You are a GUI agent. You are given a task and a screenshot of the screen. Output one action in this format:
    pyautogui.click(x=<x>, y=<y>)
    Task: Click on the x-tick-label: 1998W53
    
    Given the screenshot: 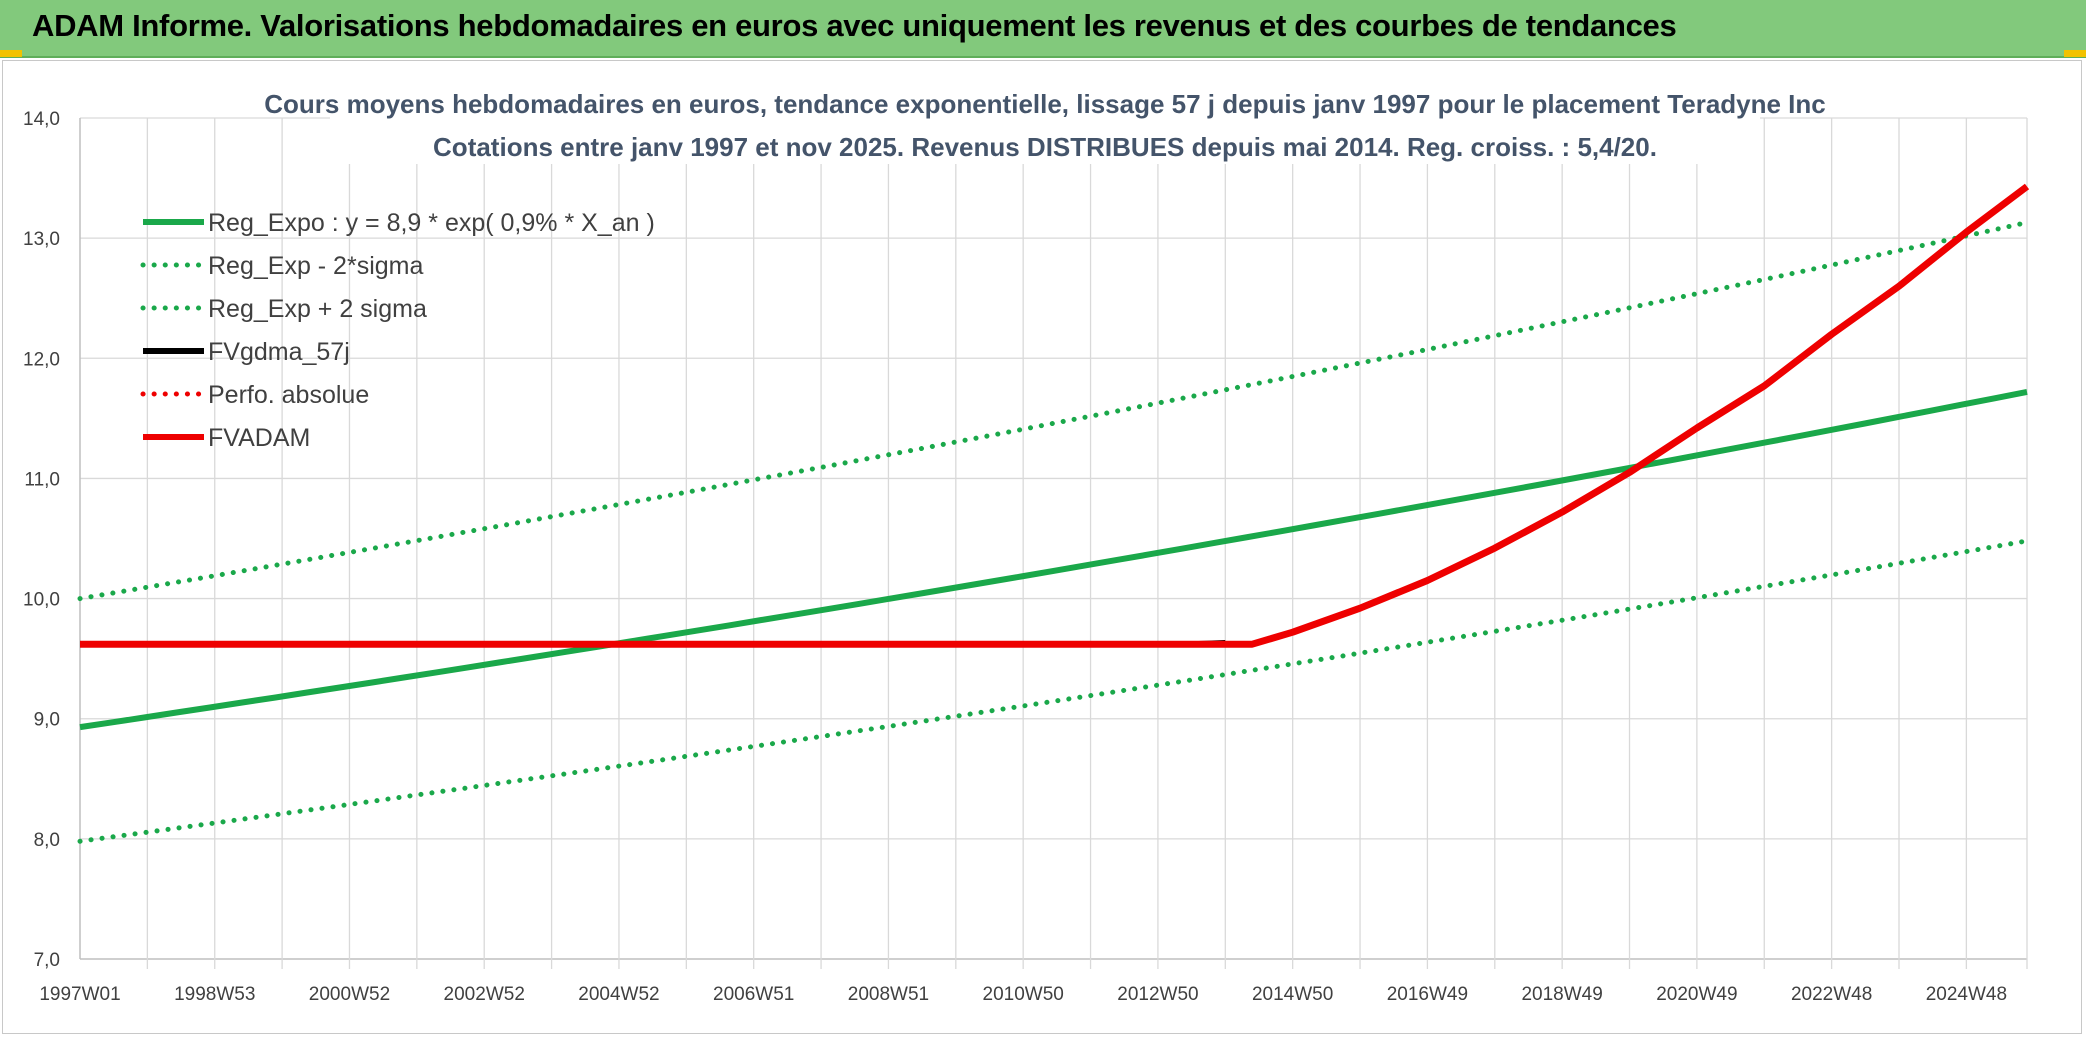 What is the action you would take?
    pyautogui.click(x=214, y=994)
    